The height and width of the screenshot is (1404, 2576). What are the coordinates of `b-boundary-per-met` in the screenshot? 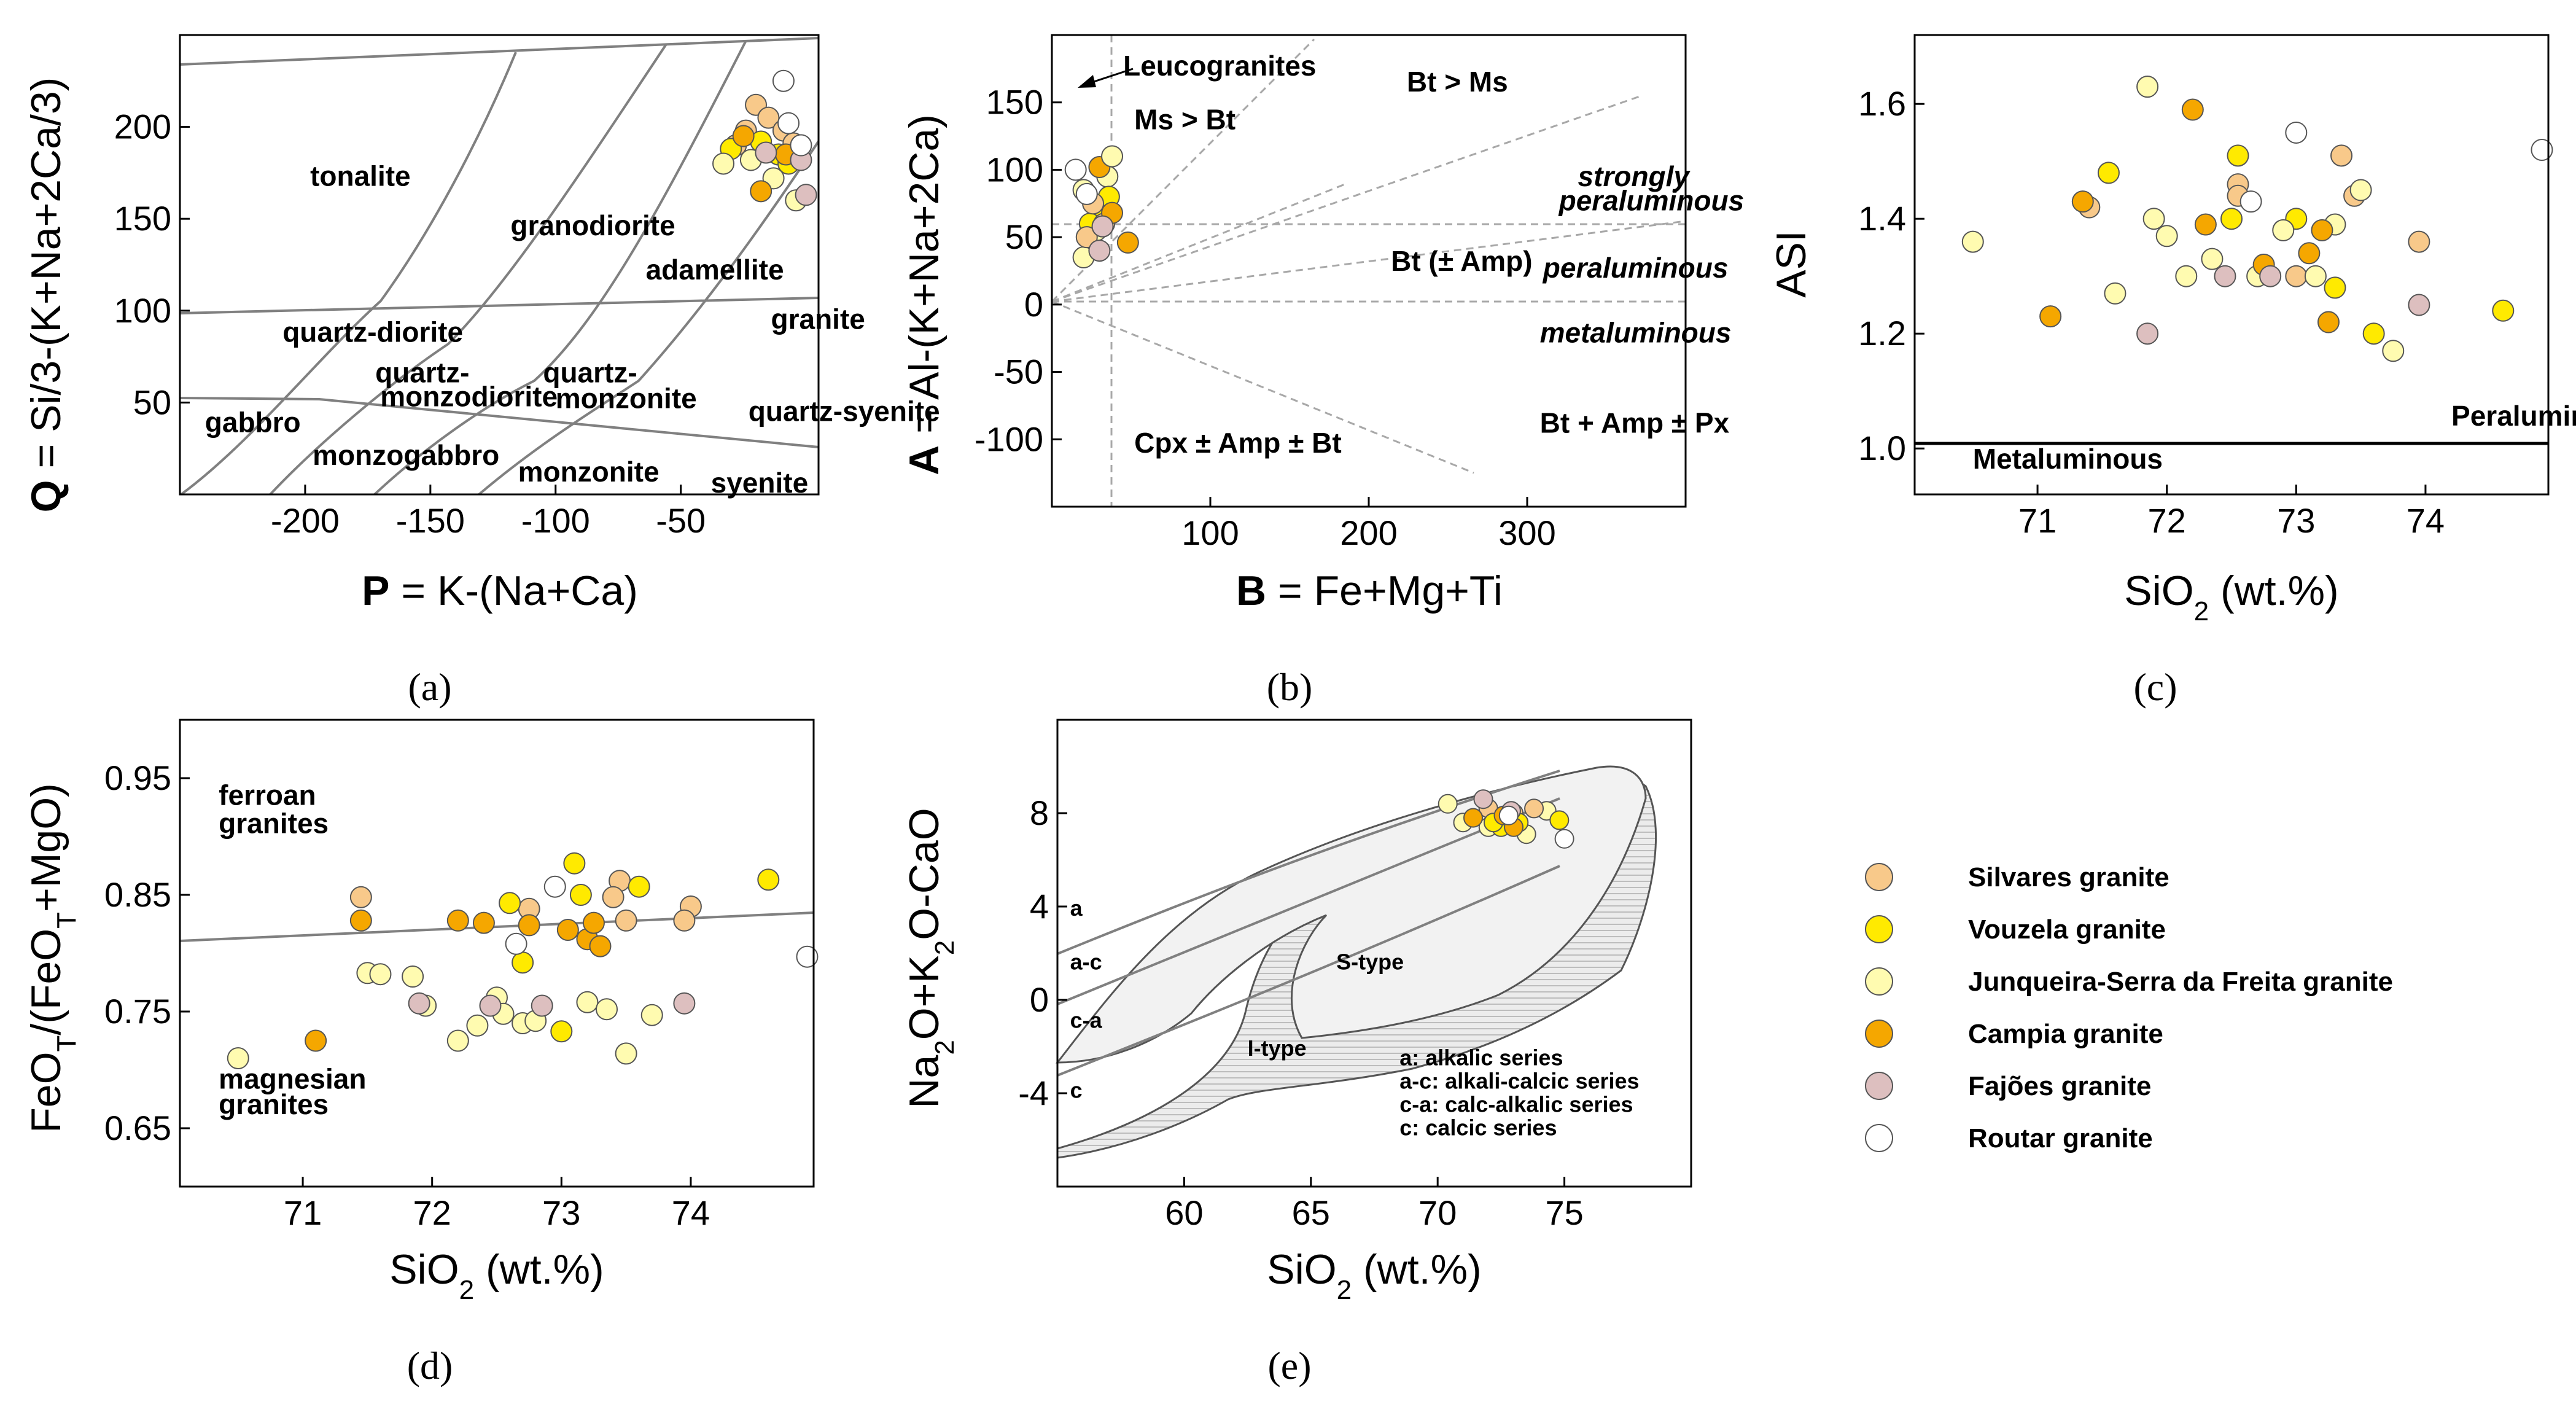 It's located at (1368, 261).